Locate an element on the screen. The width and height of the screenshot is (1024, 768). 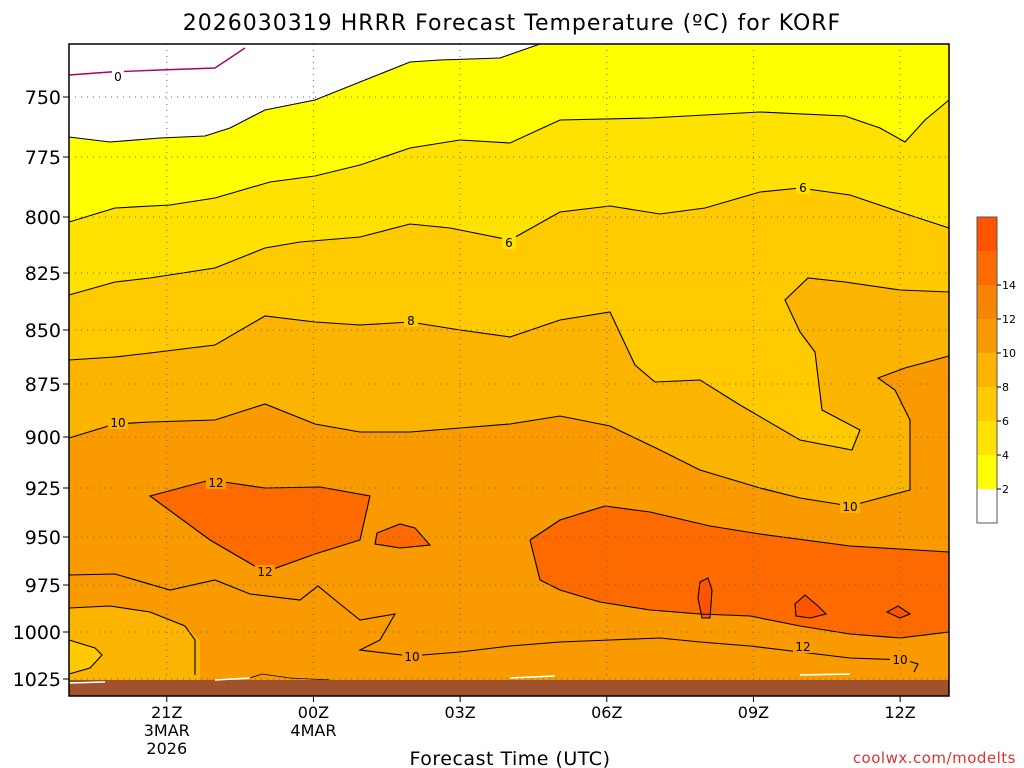
ground-surface is located at coordinates (509, 688).